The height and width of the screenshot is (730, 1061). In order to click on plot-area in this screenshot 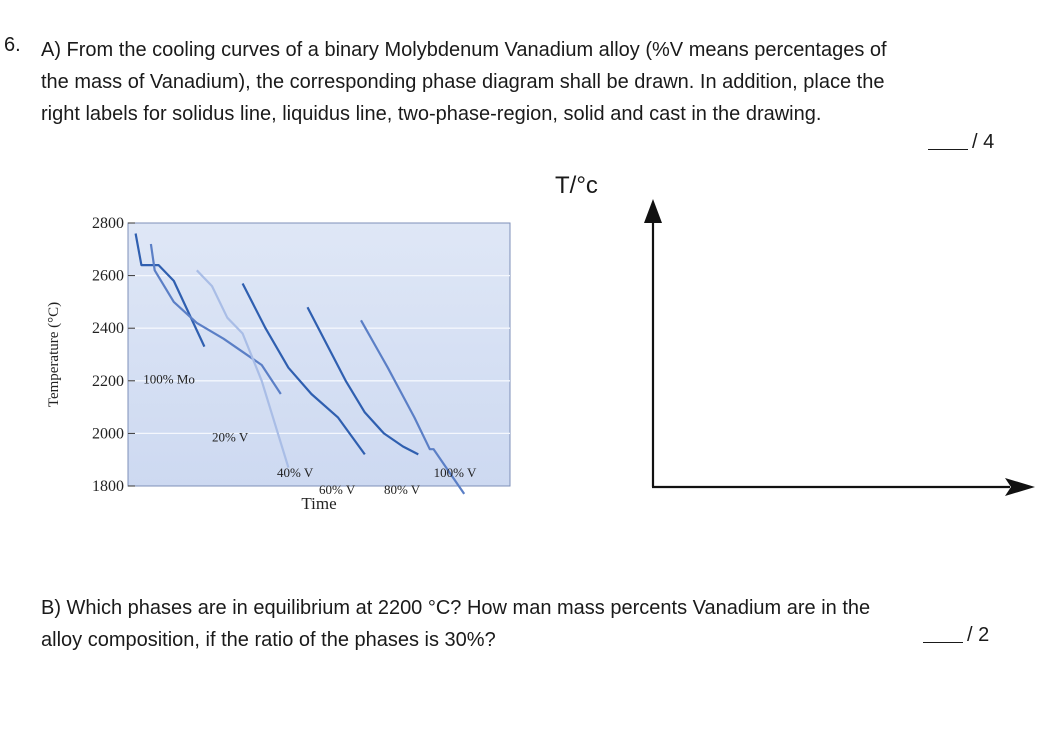, I will do `click(319, 354)`.